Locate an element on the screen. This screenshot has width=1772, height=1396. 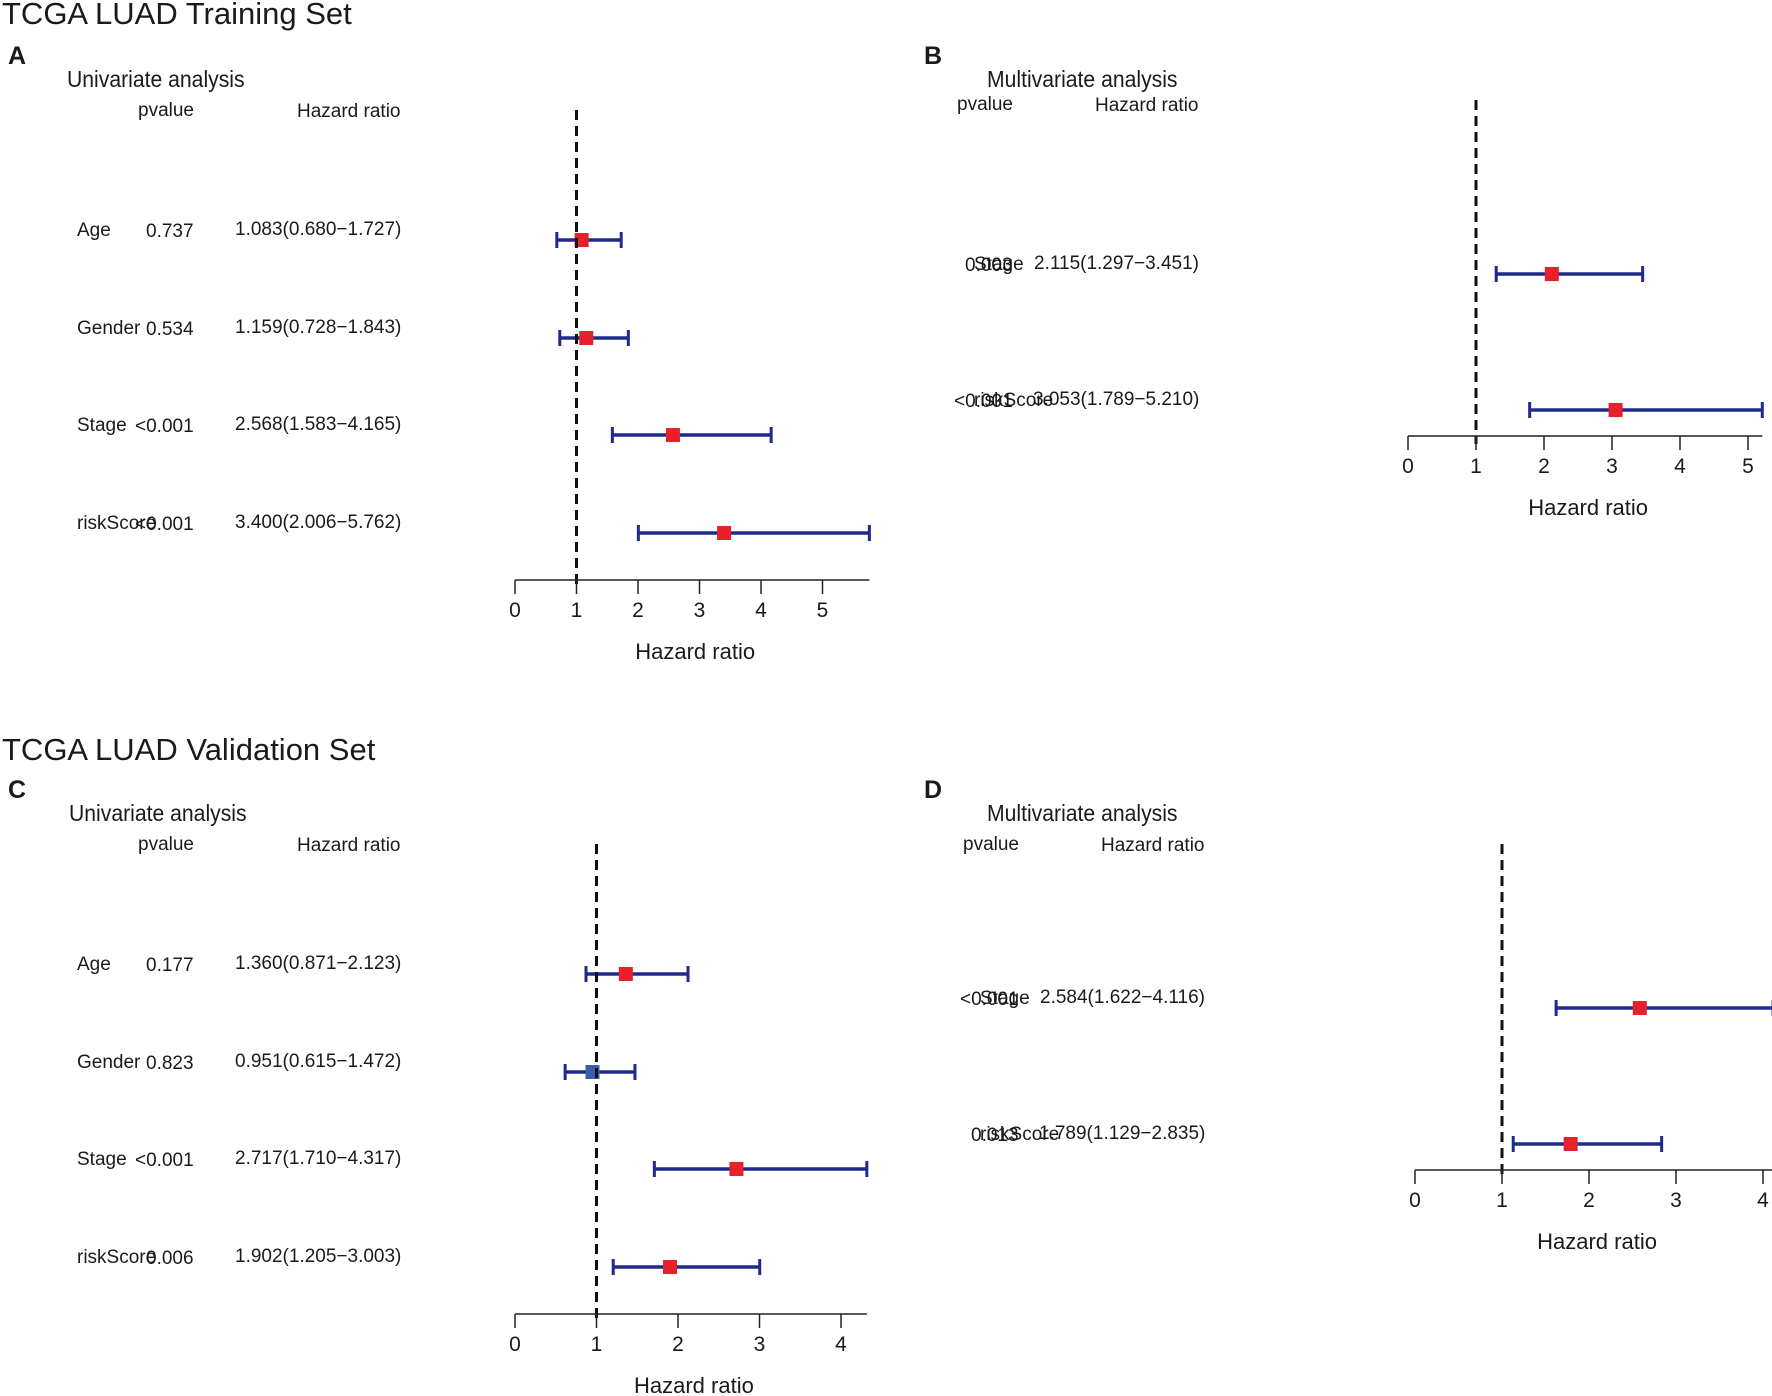
training-set-title: TCGA LUAD Training Set is located at coordinates (177, 15).